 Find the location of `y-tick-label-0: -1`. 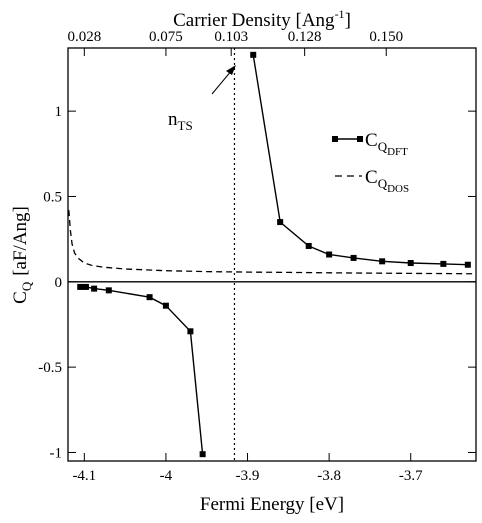

y-tick-label-0: -1 is located at coordinates (56, 453).